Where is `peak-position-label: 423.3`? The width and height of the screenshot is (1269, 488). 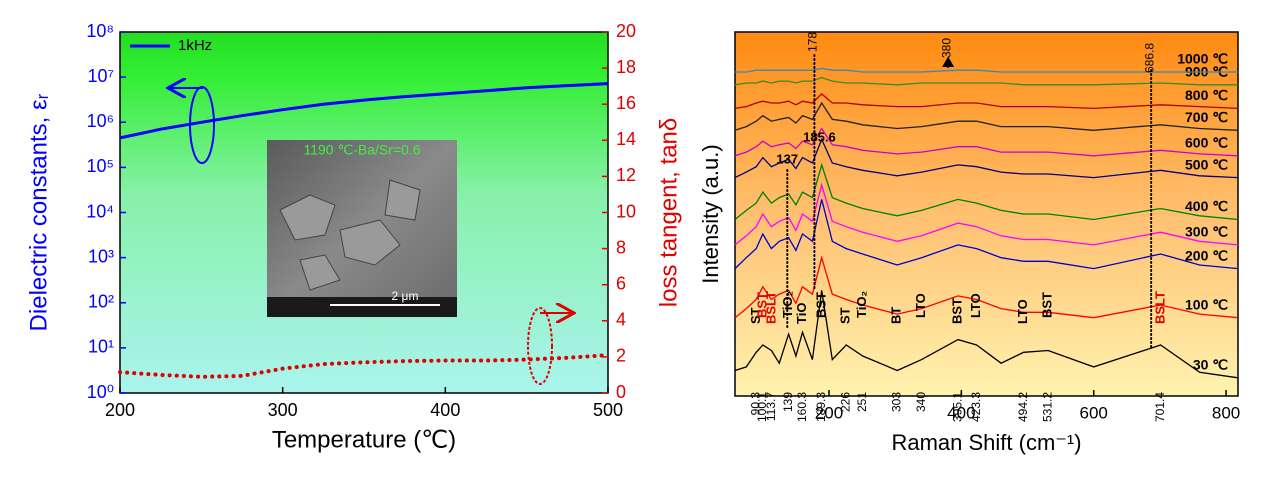
peak-position-label: 423.3 is located at coordinates (976, 407).